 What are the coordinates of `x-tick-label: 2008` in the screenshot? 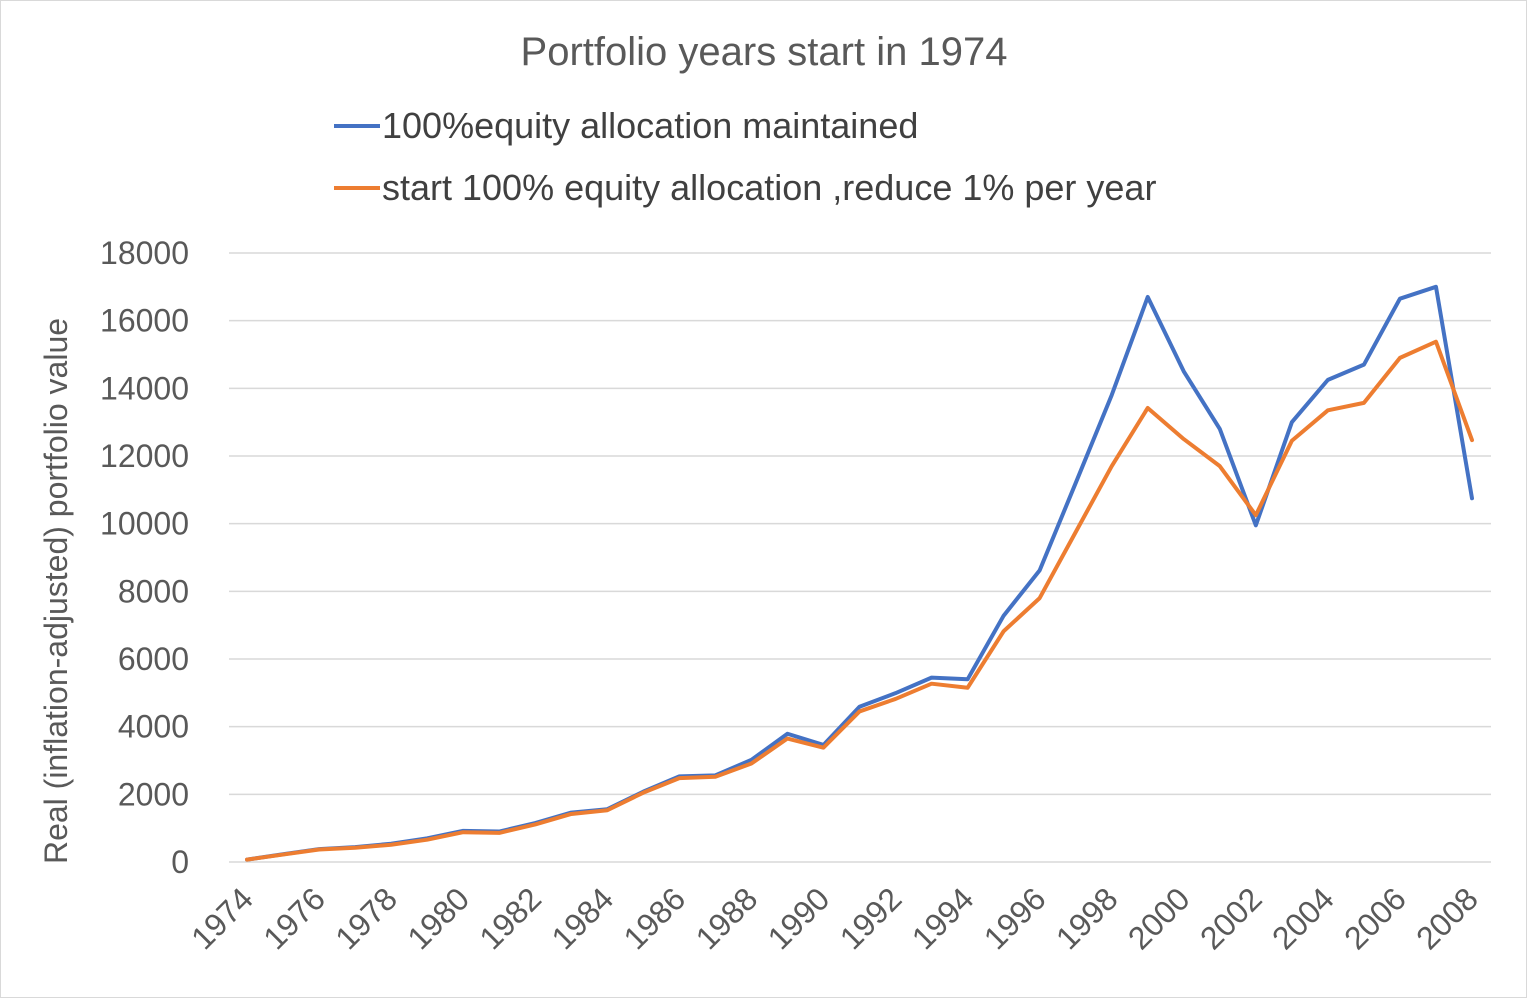 It's located at (1447, 918).